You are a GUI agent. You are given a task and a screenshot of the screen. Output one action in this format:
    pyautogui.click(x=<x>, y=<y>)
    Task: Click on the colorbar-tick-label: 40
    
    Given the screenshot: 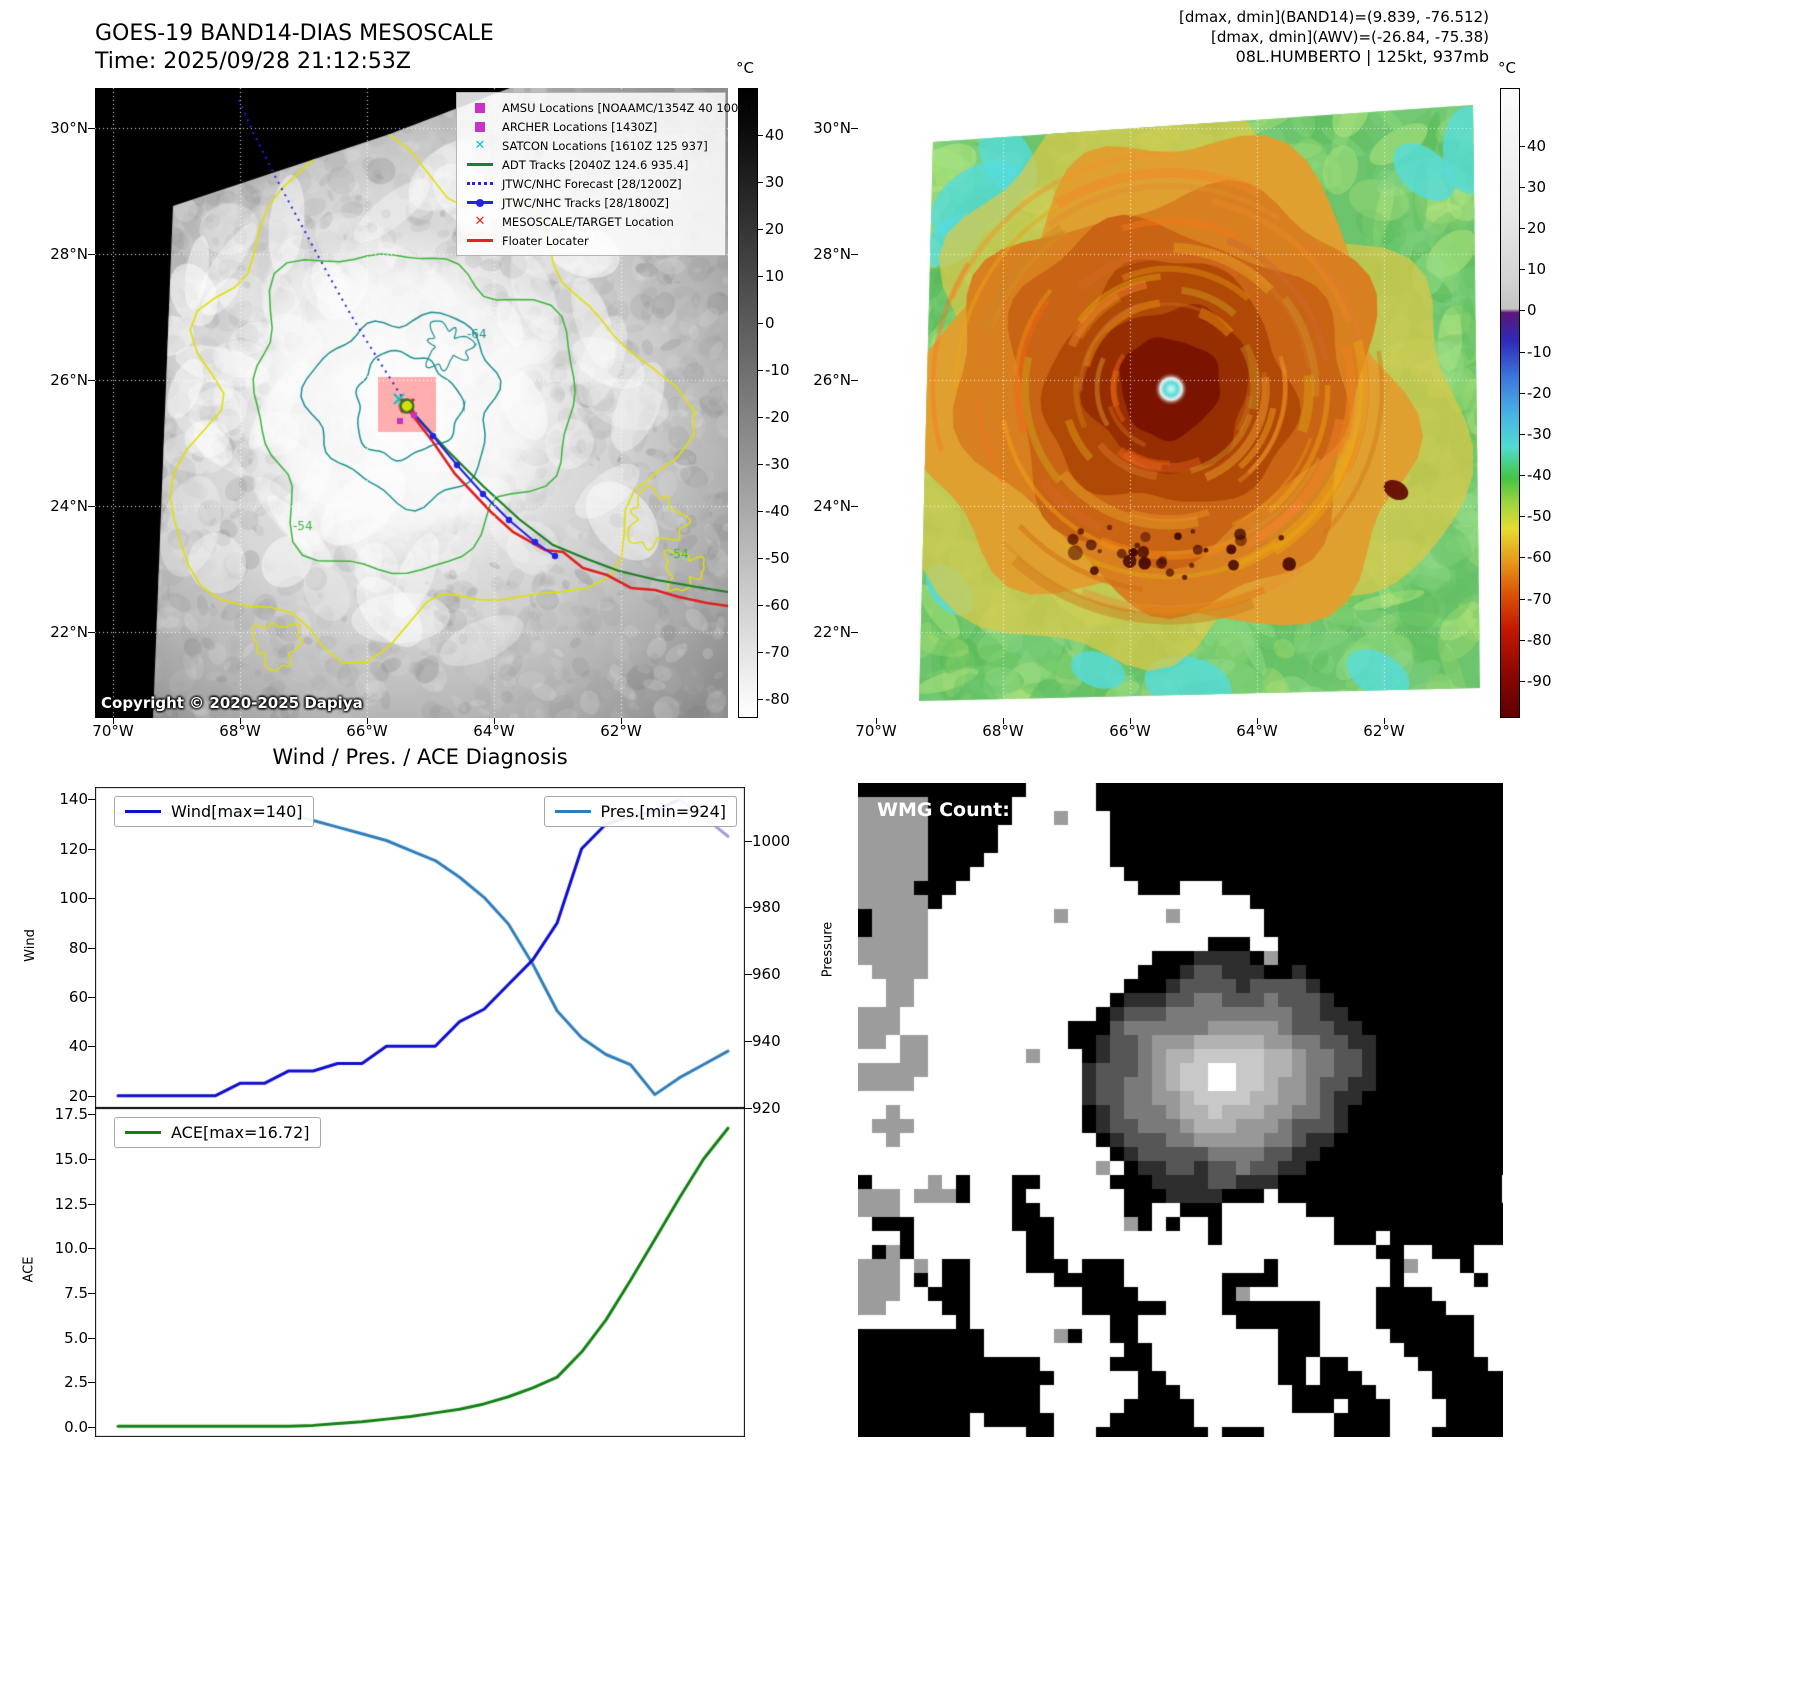 What is the action you would take?
    pyautogui.click(x=775, y=135)
    